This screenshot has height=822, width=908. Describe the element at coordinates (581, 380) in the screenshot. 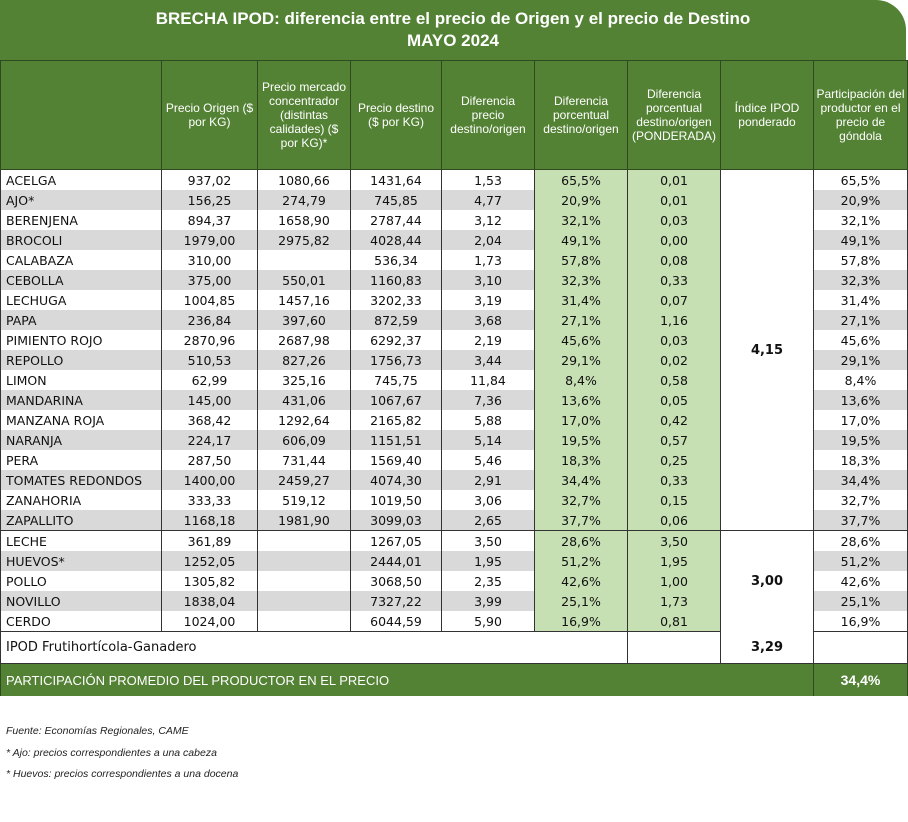

I see `table-cell: 8,4%` at that location.